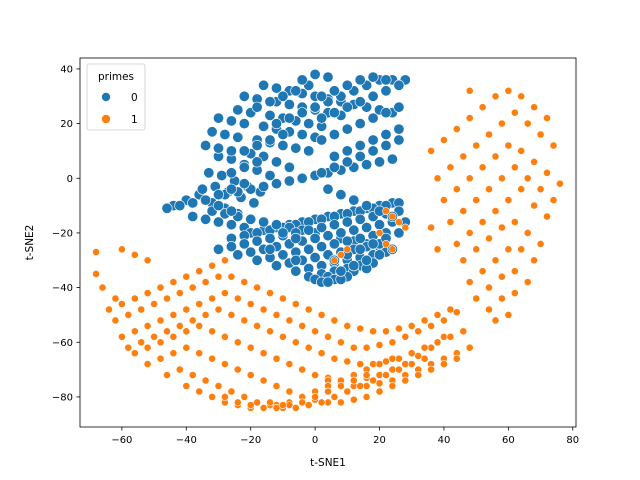  I want to click on x-tick-label: −20, so click(250, 440).